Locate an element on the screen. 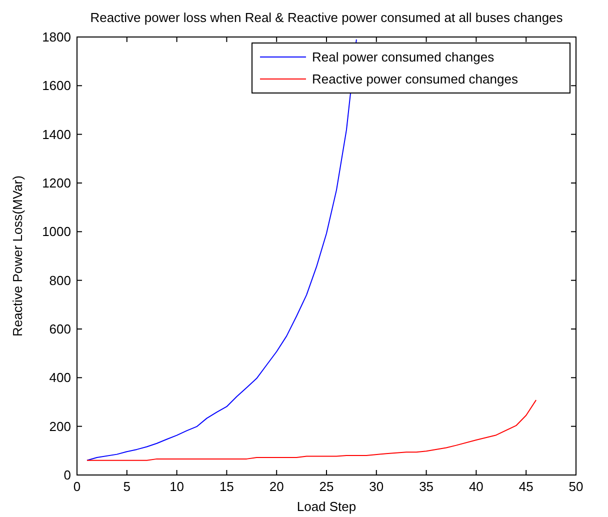  x-tick-label: 15 is located at coordinates (226, 486).